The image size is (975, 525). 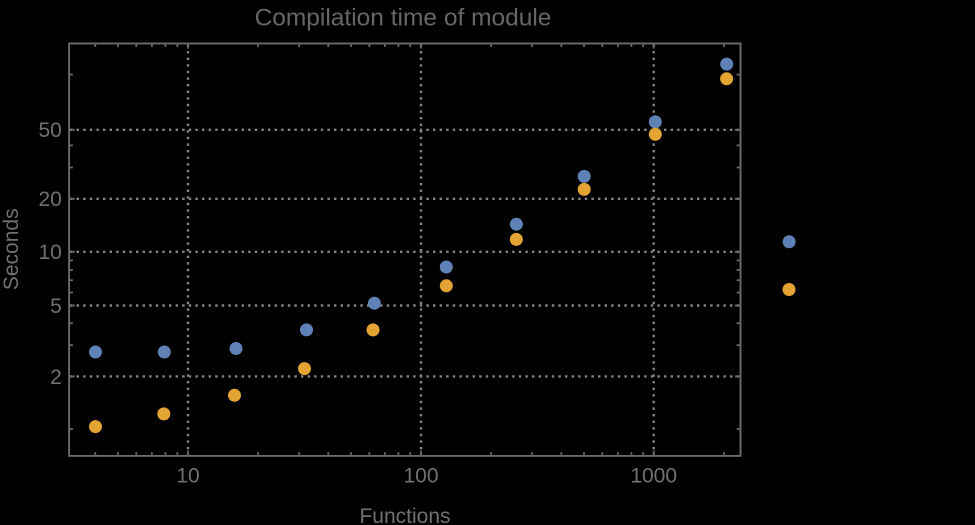 What do you see at coordinates (11, 249) in the screenshot?
I see `svg-text: Seconds` at bounding box center [11, 249].